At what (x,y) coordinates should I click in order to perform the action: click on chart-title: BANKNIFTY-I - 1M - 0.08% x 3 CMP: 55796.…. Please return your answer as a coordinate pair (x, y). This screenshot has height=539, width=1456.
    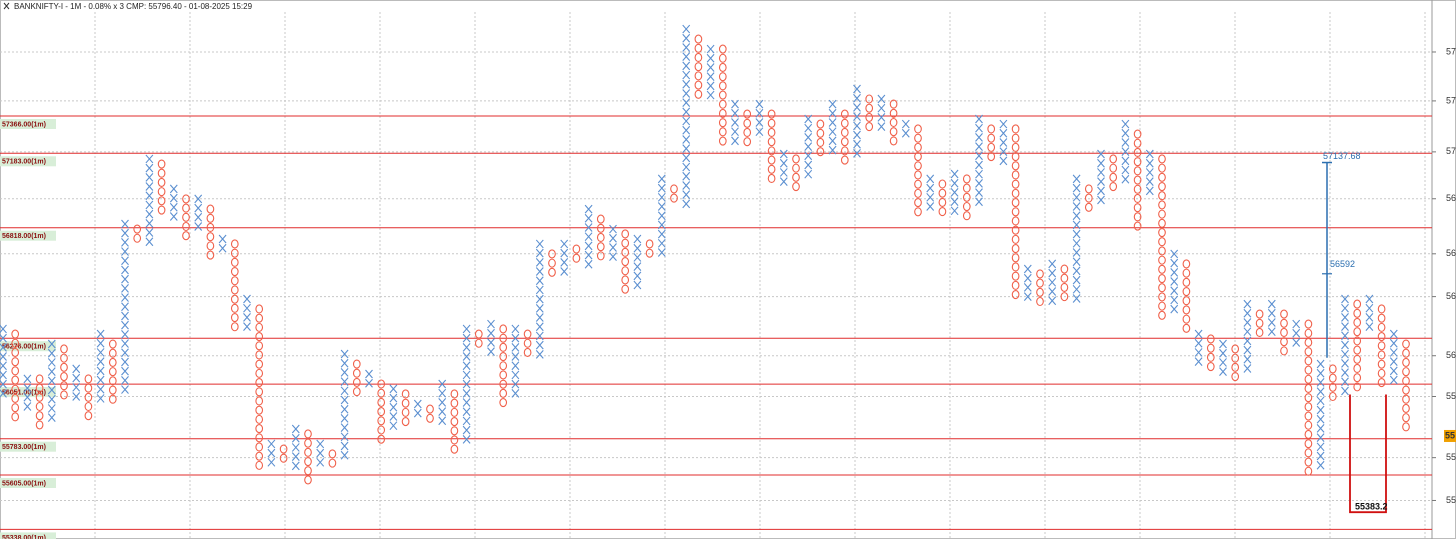
    Looking at the image, I should click on (133, 6).